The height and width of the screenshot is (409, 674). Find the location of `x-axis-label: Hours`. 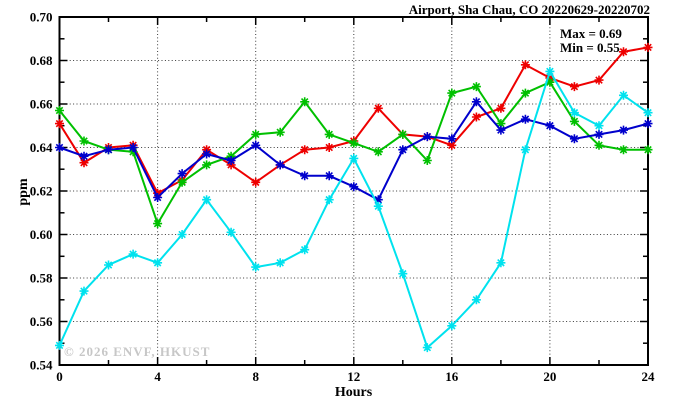

x-axis-label: Hours is located at coordinates (353, 392).